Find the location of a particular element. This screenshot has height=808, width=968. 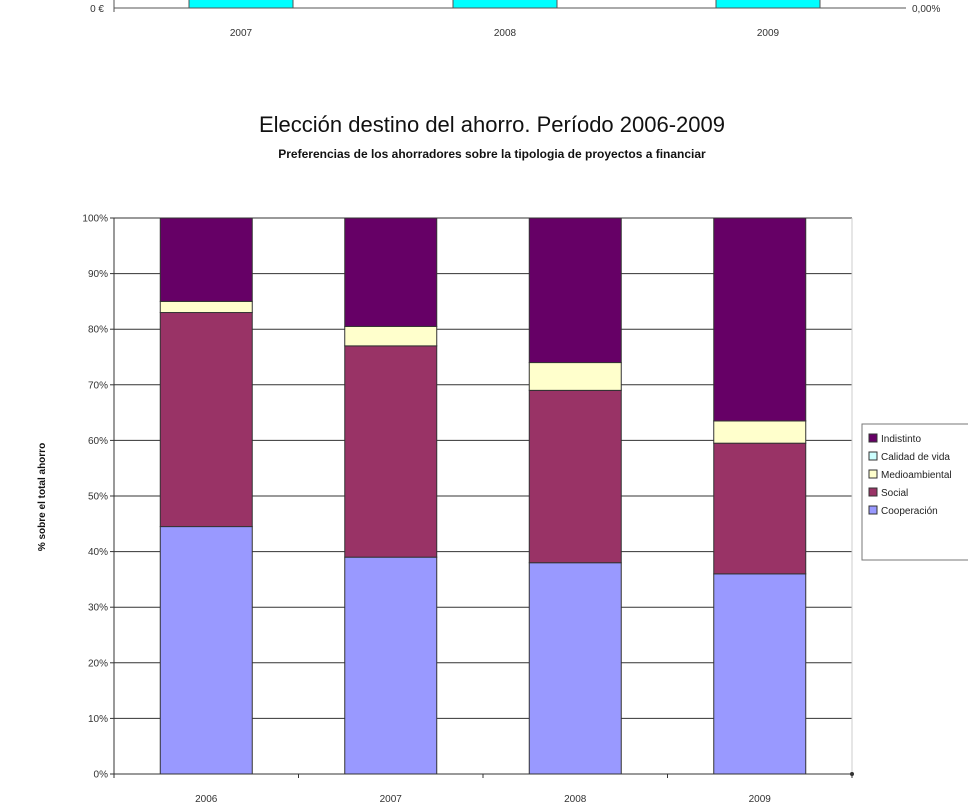

x-tick-labels: 2006 2007 2008 2009 is located at coordinates (483, 799).